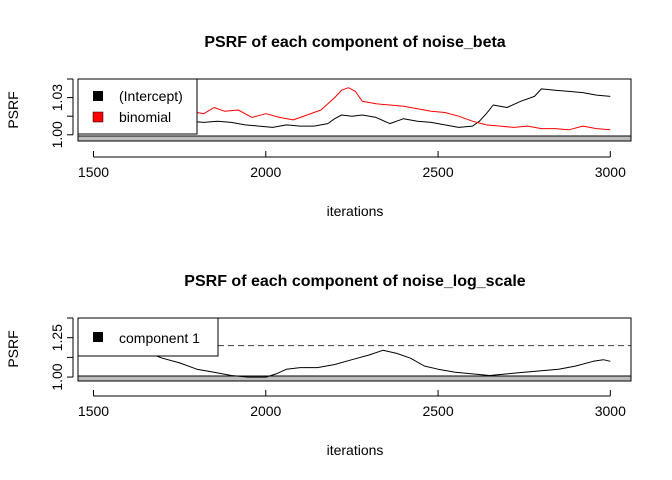 This screenshot has height=480, width=672. I want to click on legend: component 1, so click(148, 337).